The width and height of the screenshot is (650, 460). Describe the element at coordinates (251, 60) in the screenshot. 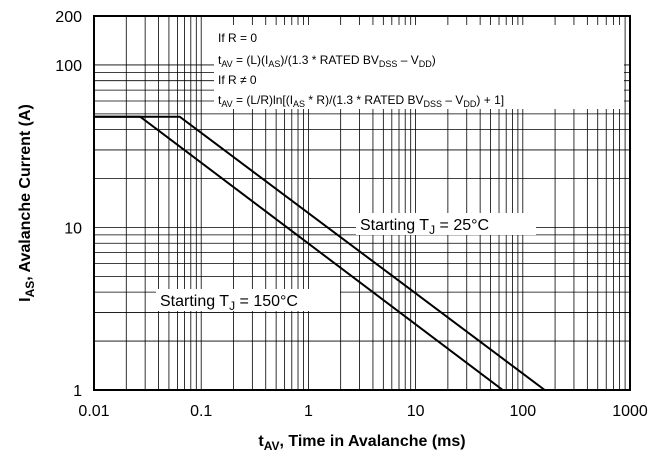

I see `annotation-text: = (L)(I` at that location.